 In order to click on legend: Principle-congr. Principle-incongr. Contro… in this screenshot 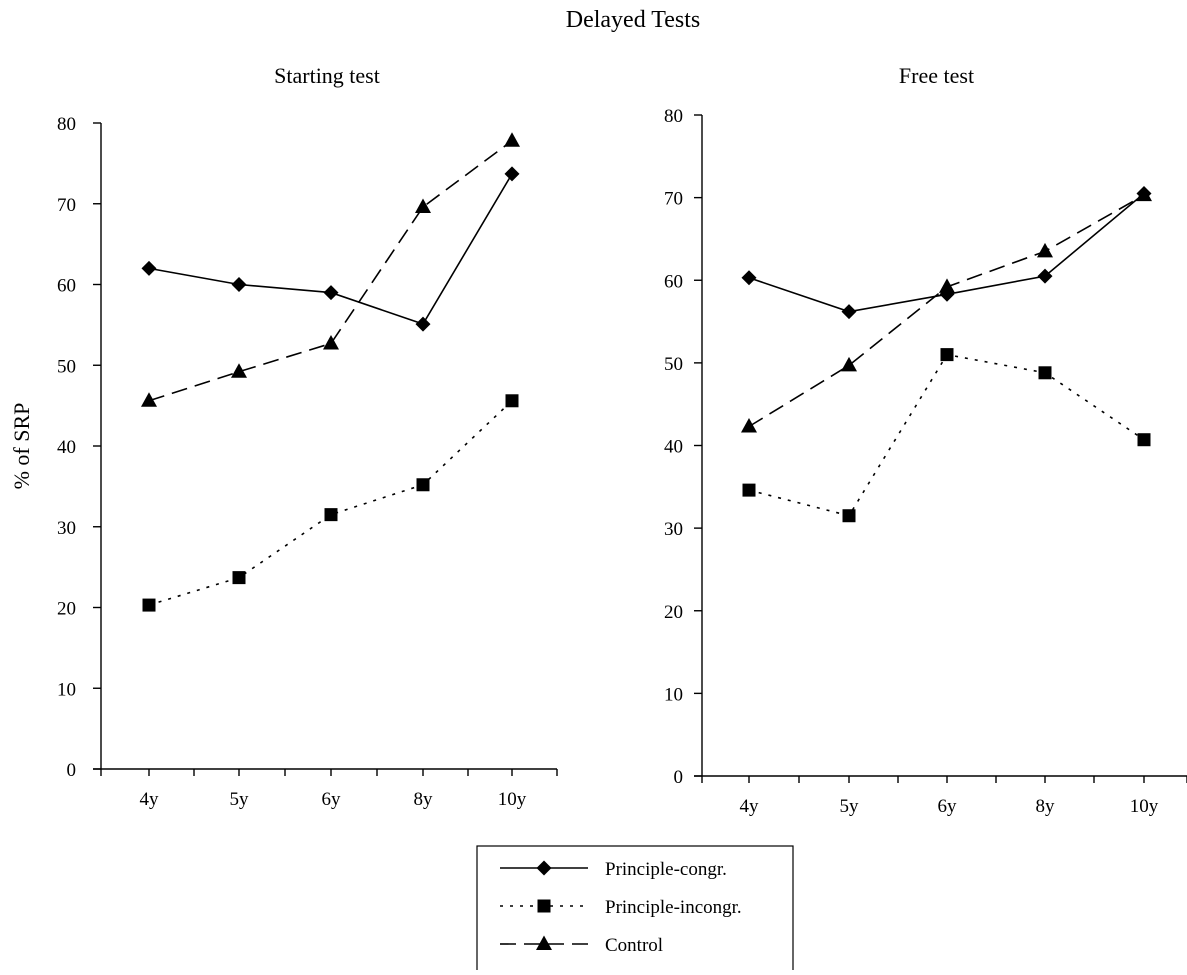, I will do `click(635, 910)`.